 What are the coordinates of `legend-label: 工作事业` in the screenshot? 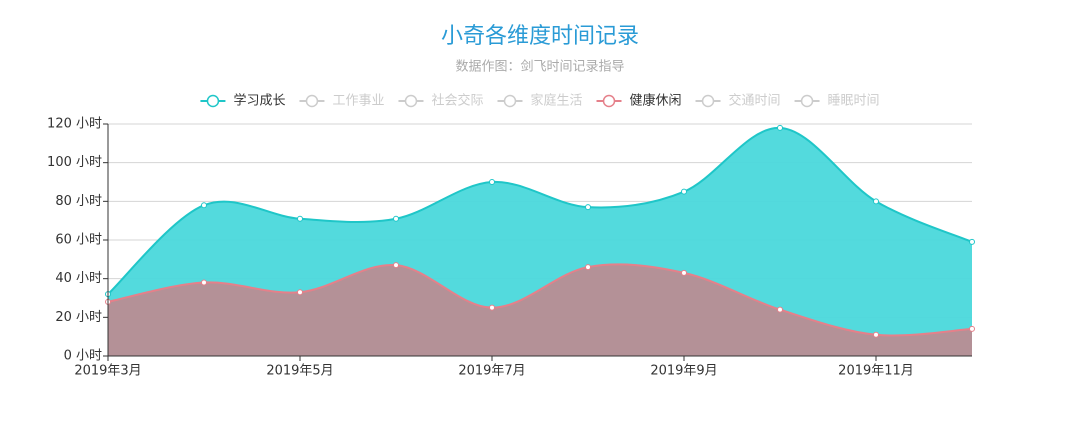 It's located at (358, 101).